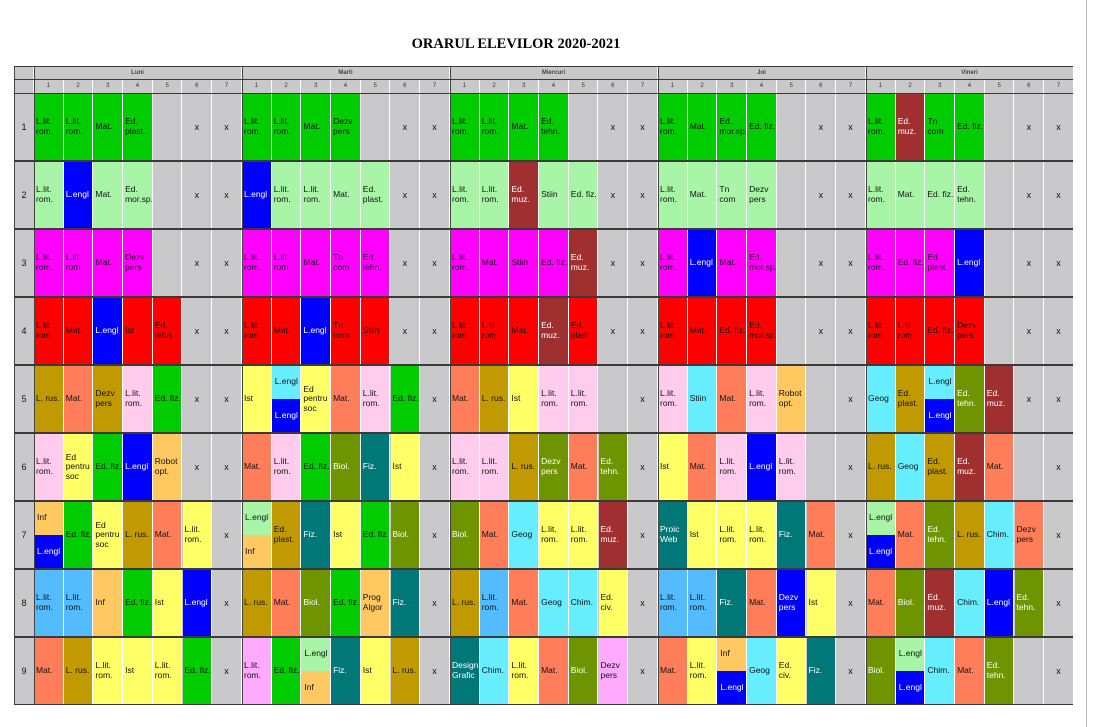 Image resolution: width=1095 pixels, height=727 pixels. What do you see at coordinates (673, 535) in the screenshot?
I see `lesson-cell: Proic Web` at bounding box center [673, 535].